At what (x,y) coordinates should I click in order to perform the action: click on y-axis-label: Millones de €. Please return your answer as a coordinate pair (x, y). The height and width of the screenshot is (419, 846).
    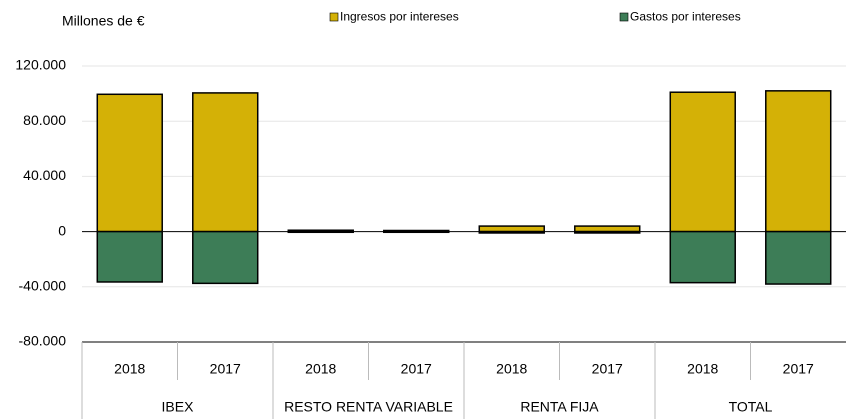
    Looking at the image, I should click on (103, 21).